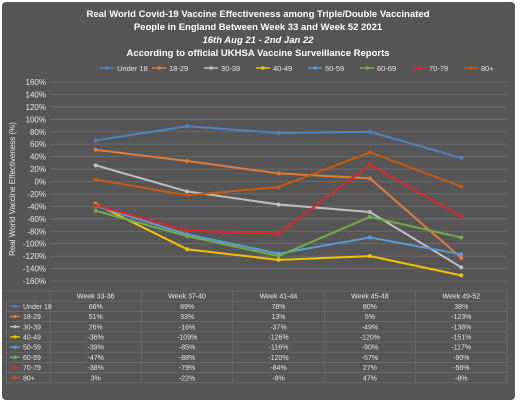 The width and height of the screenshot is (520, 405). Describe the element at coordinates (36, 94) in the screenshot. I see `y-tick-label: 140%` at that location.